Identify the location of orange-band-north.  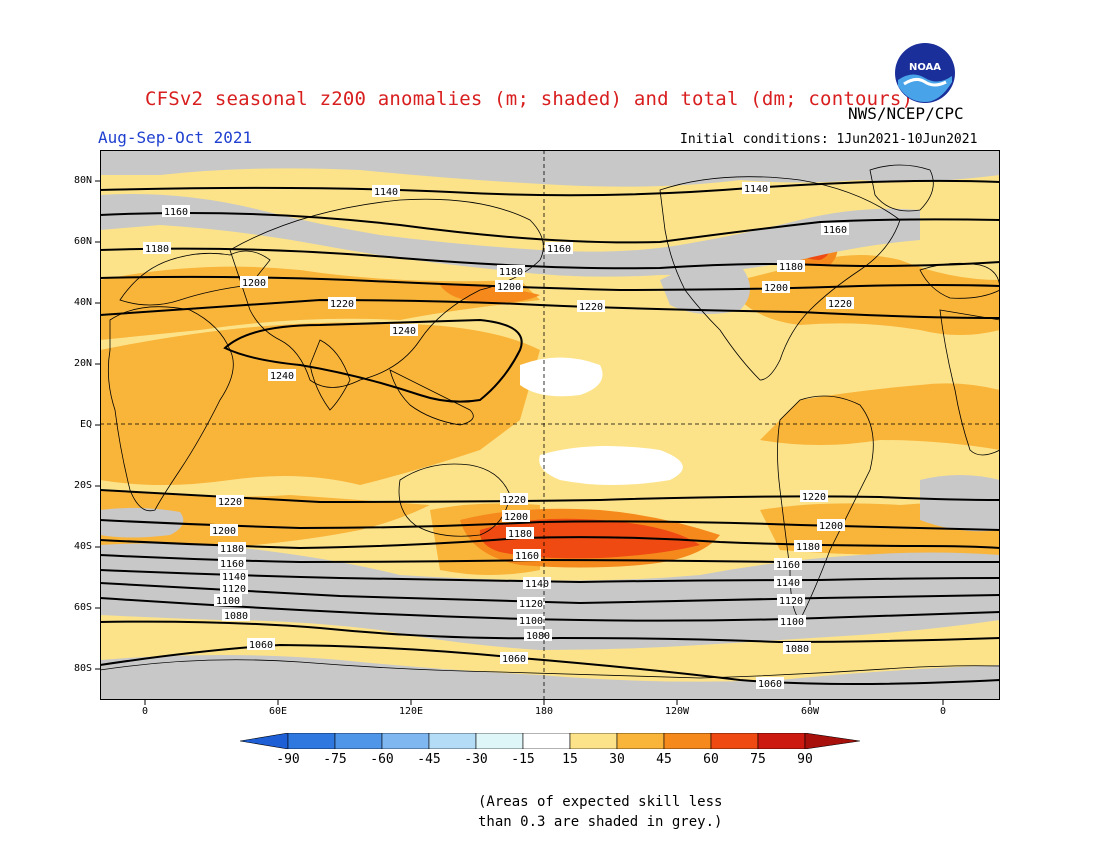
(320, 303).